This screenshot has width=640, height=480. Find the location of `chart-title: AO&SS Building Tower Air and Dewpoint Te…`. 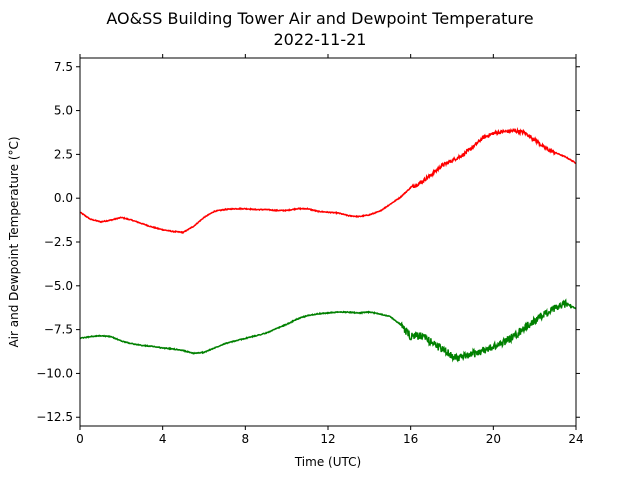

chart-title: AO&SS Building Tower Air and Dewpoint Te… is located at coordinates (319, 18).